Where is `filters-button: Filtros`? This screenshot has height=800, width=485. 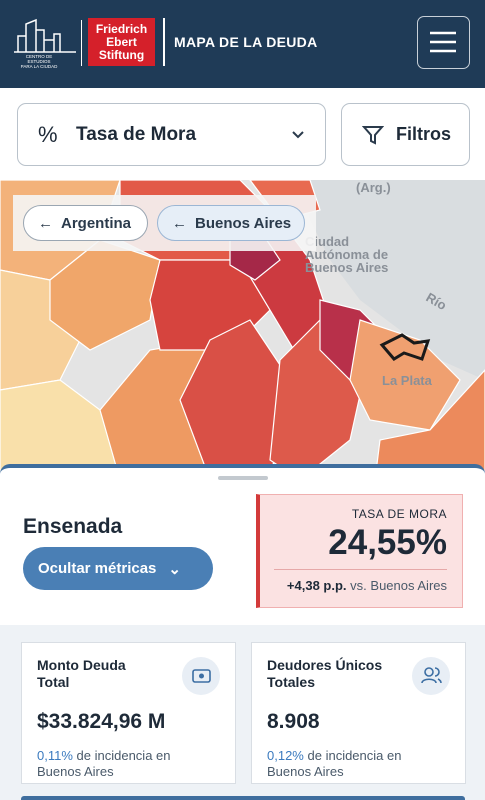
filters-button: Filtros is located at coordinates (405, 134).